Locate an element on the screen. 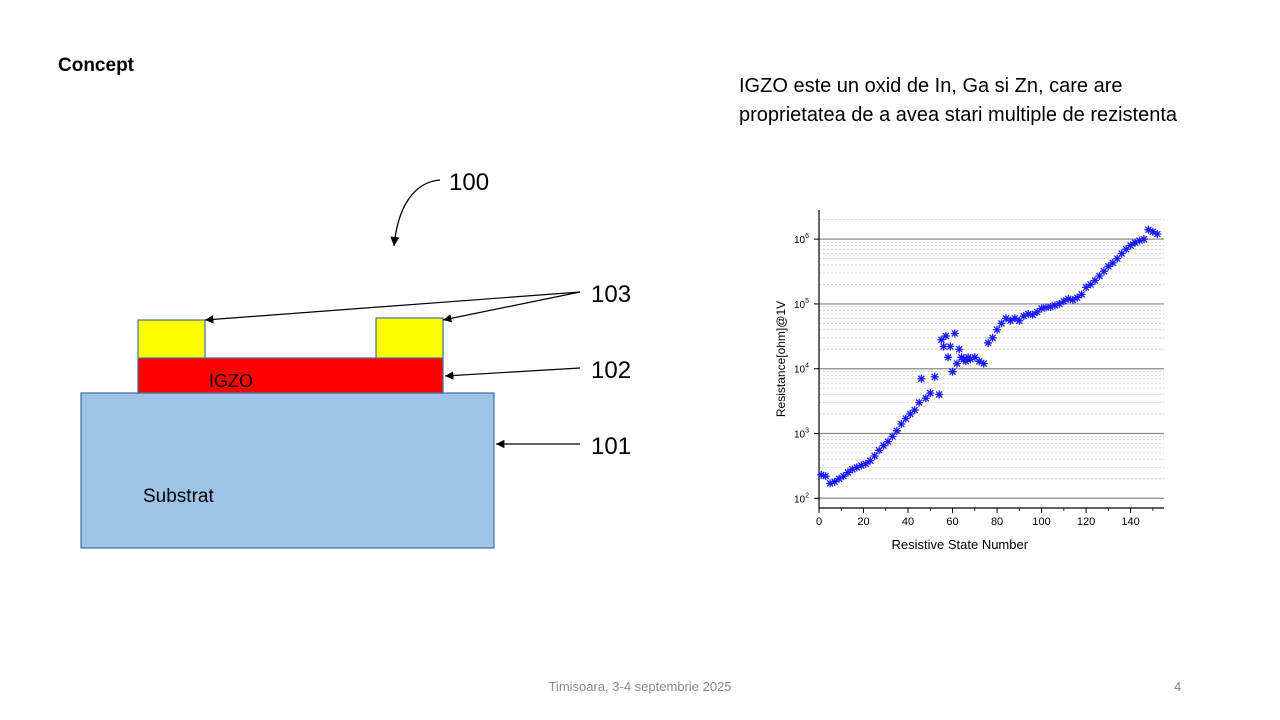 The width and height of the screenshot is (1280, 720). x-tick-label: 20 is located at coordinates (863, 522).